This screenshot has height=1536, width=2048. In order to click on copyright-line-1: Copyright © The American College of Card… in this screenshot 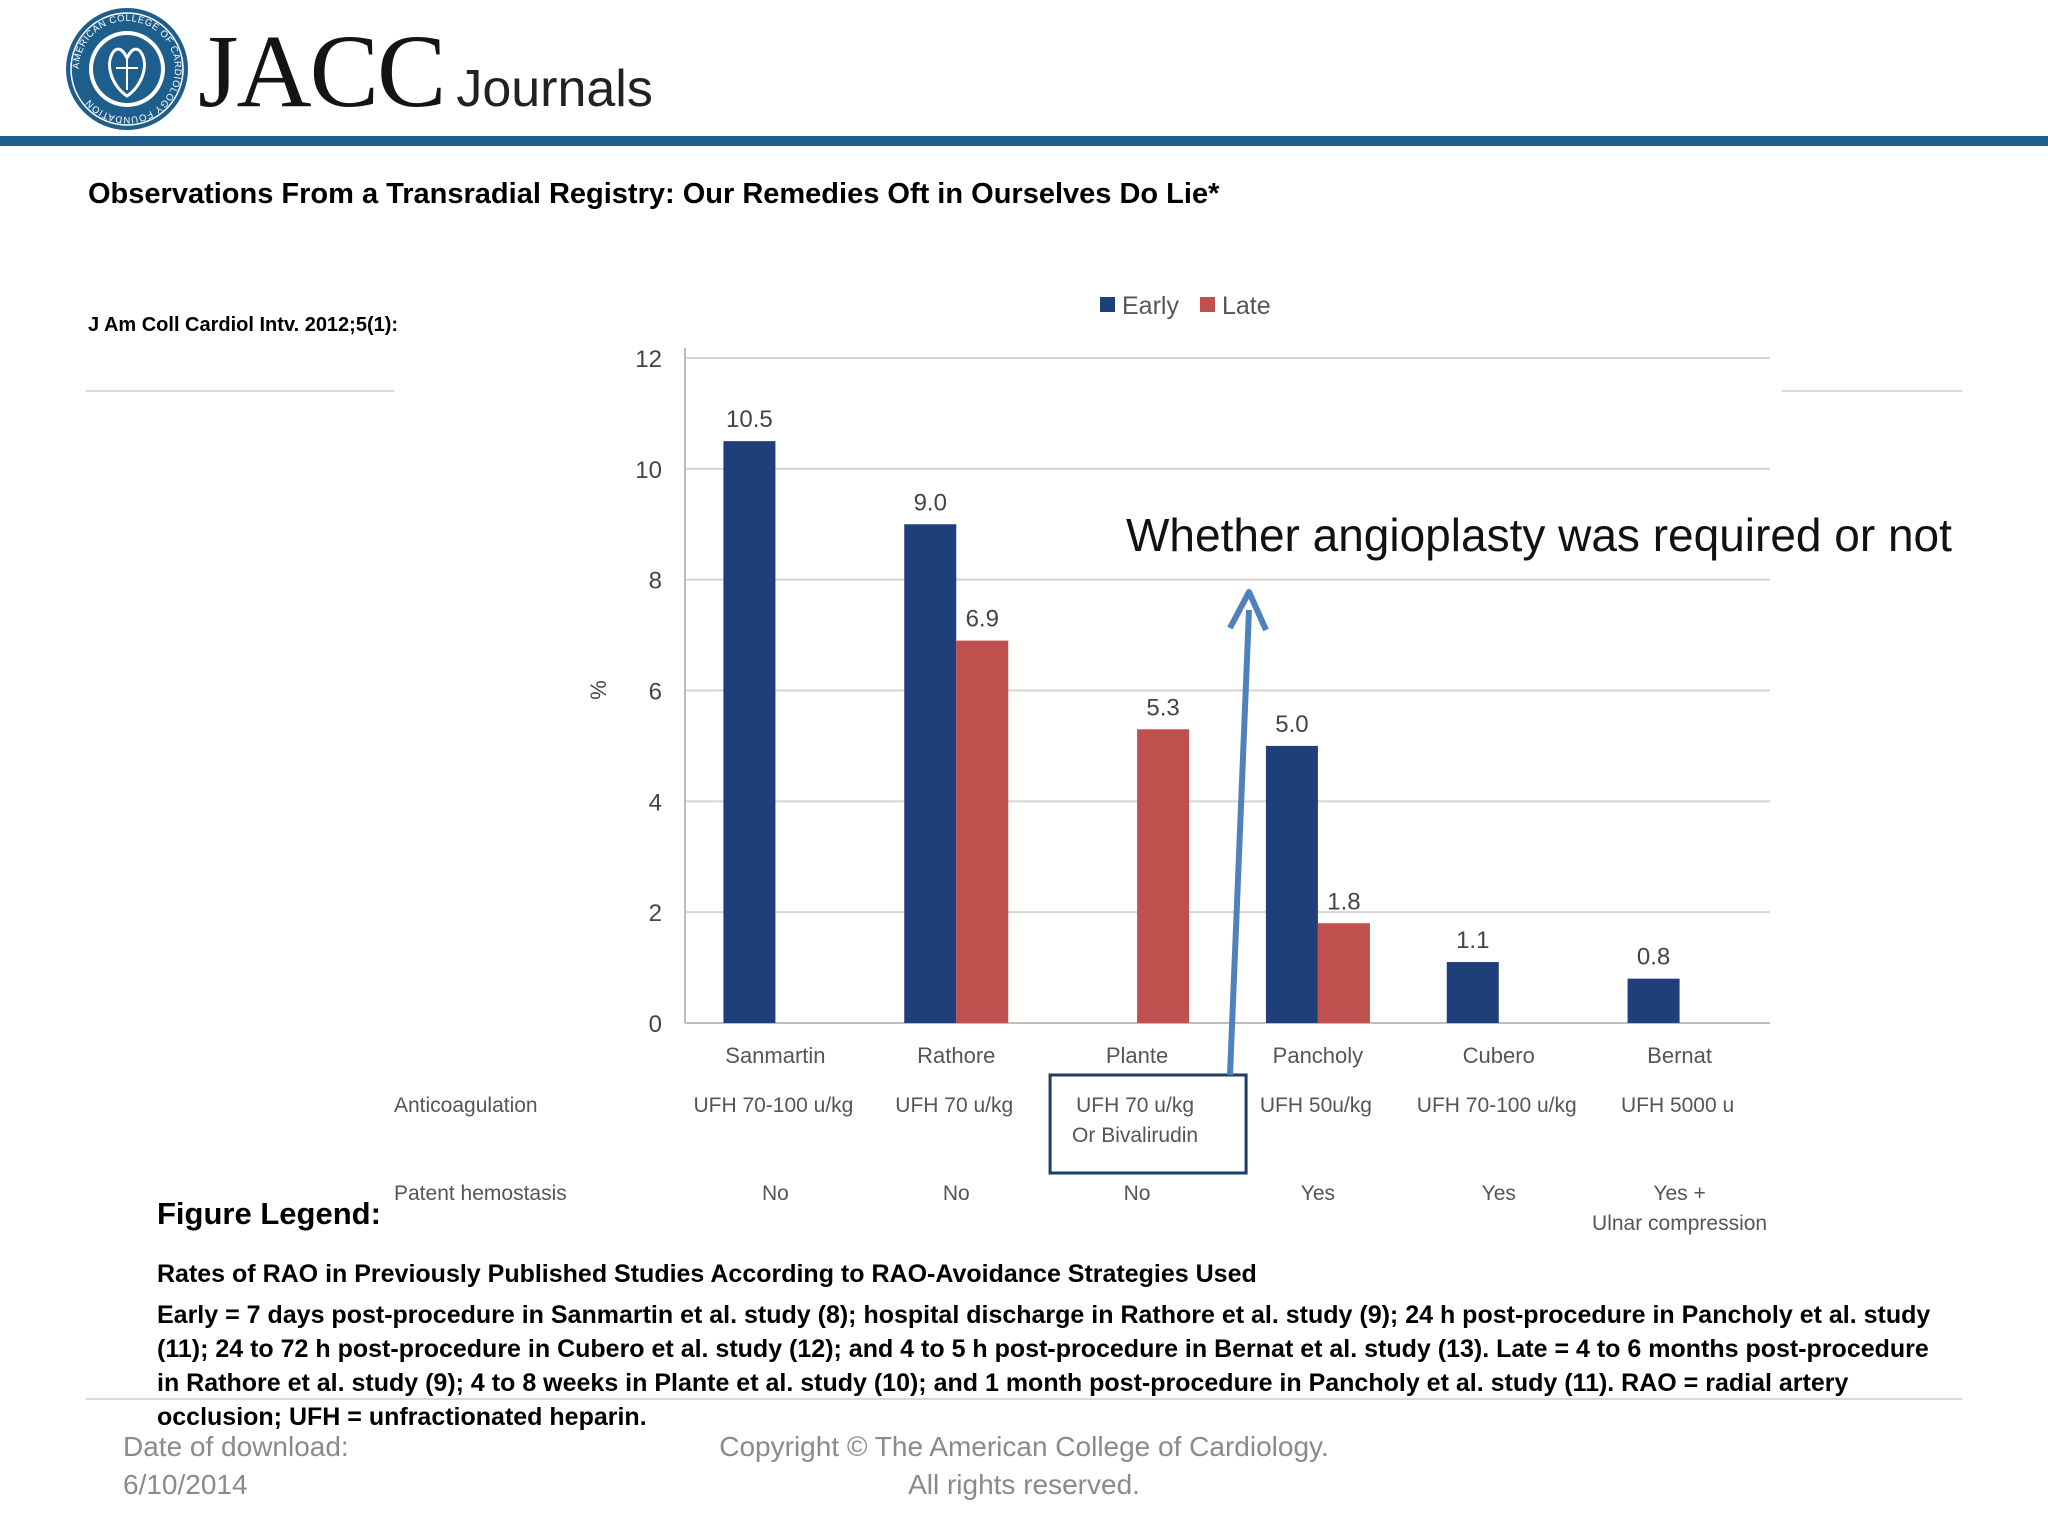, I will do `click(1024, 1446)`.